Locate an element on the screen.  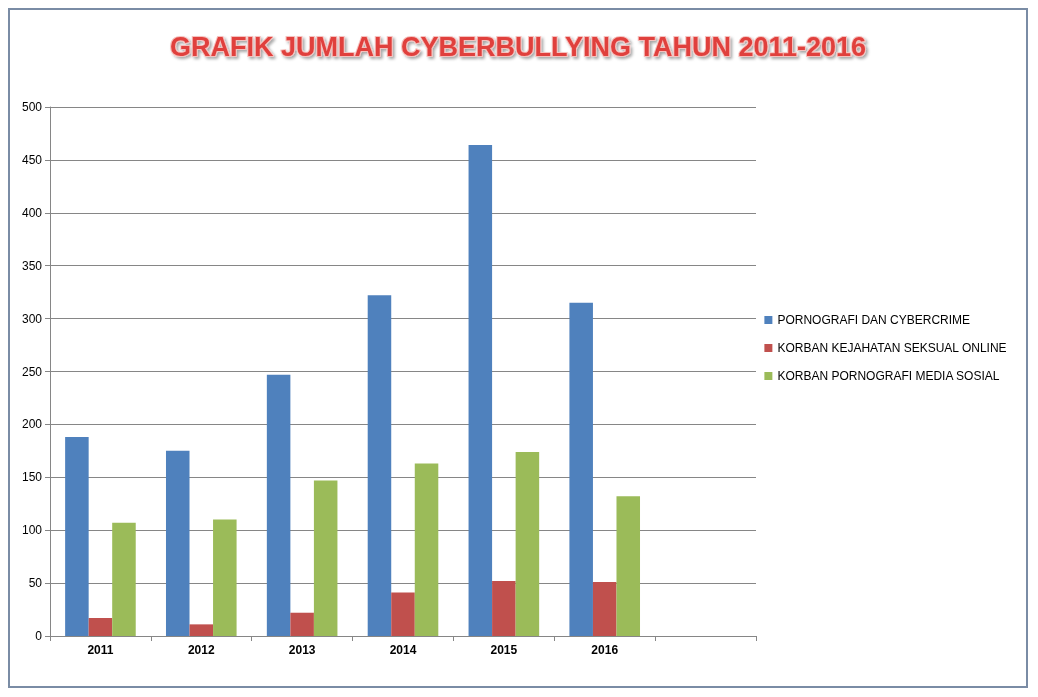
y-tick-label: 50 is located at coordinates (35, 583).